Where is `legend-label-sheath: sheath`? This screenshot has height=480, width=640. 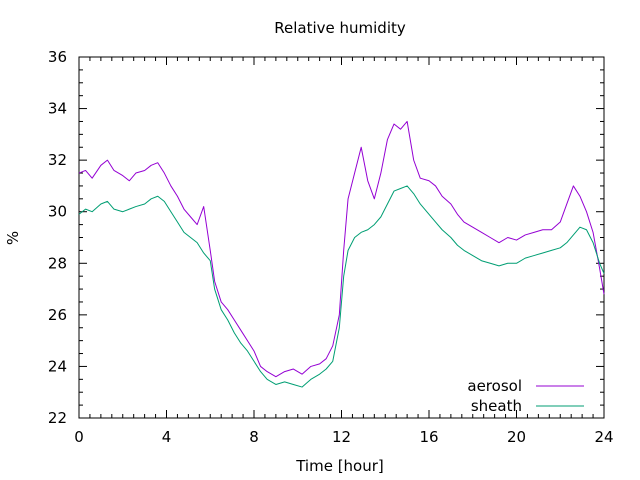 legend-label-sheath: sheath is located at coordinates (496, 406).